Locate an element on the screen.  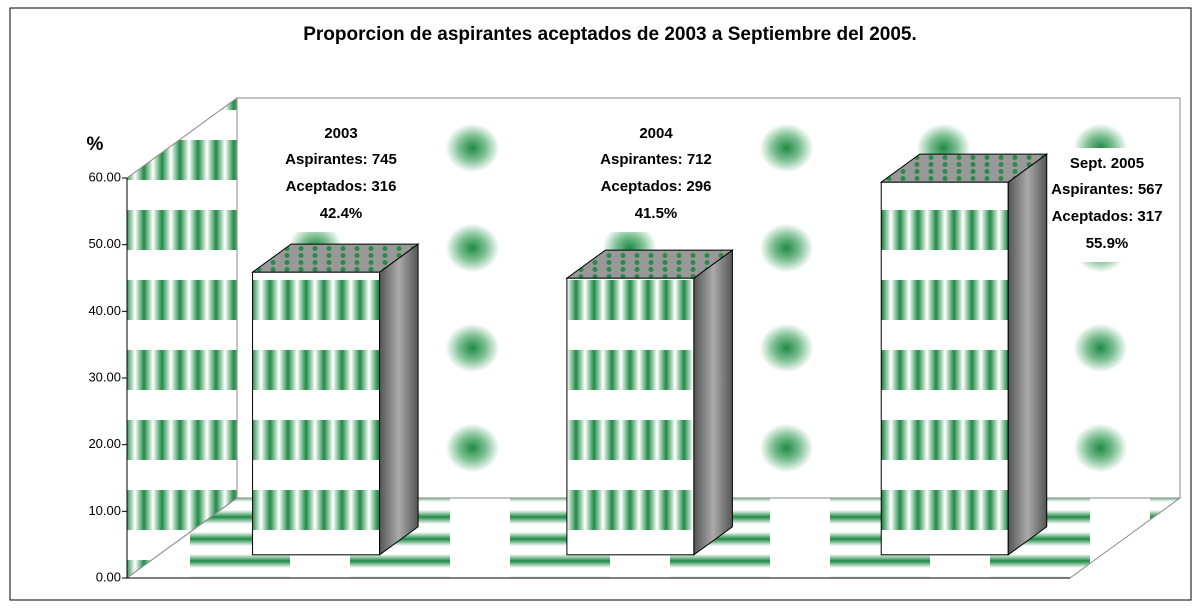
y-tick-label: 10.00 is located at coordinates (104, 510).